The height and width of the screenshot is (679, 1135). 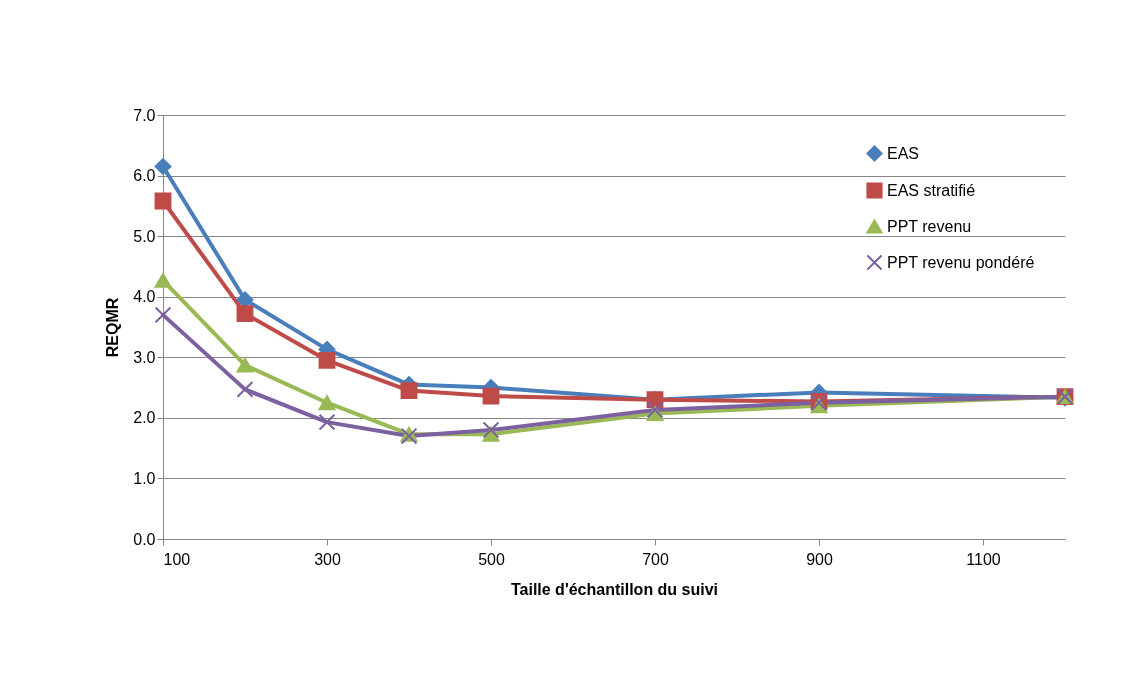 I want to click on y-tick-label: 6.0, so click(x=144, y=176).